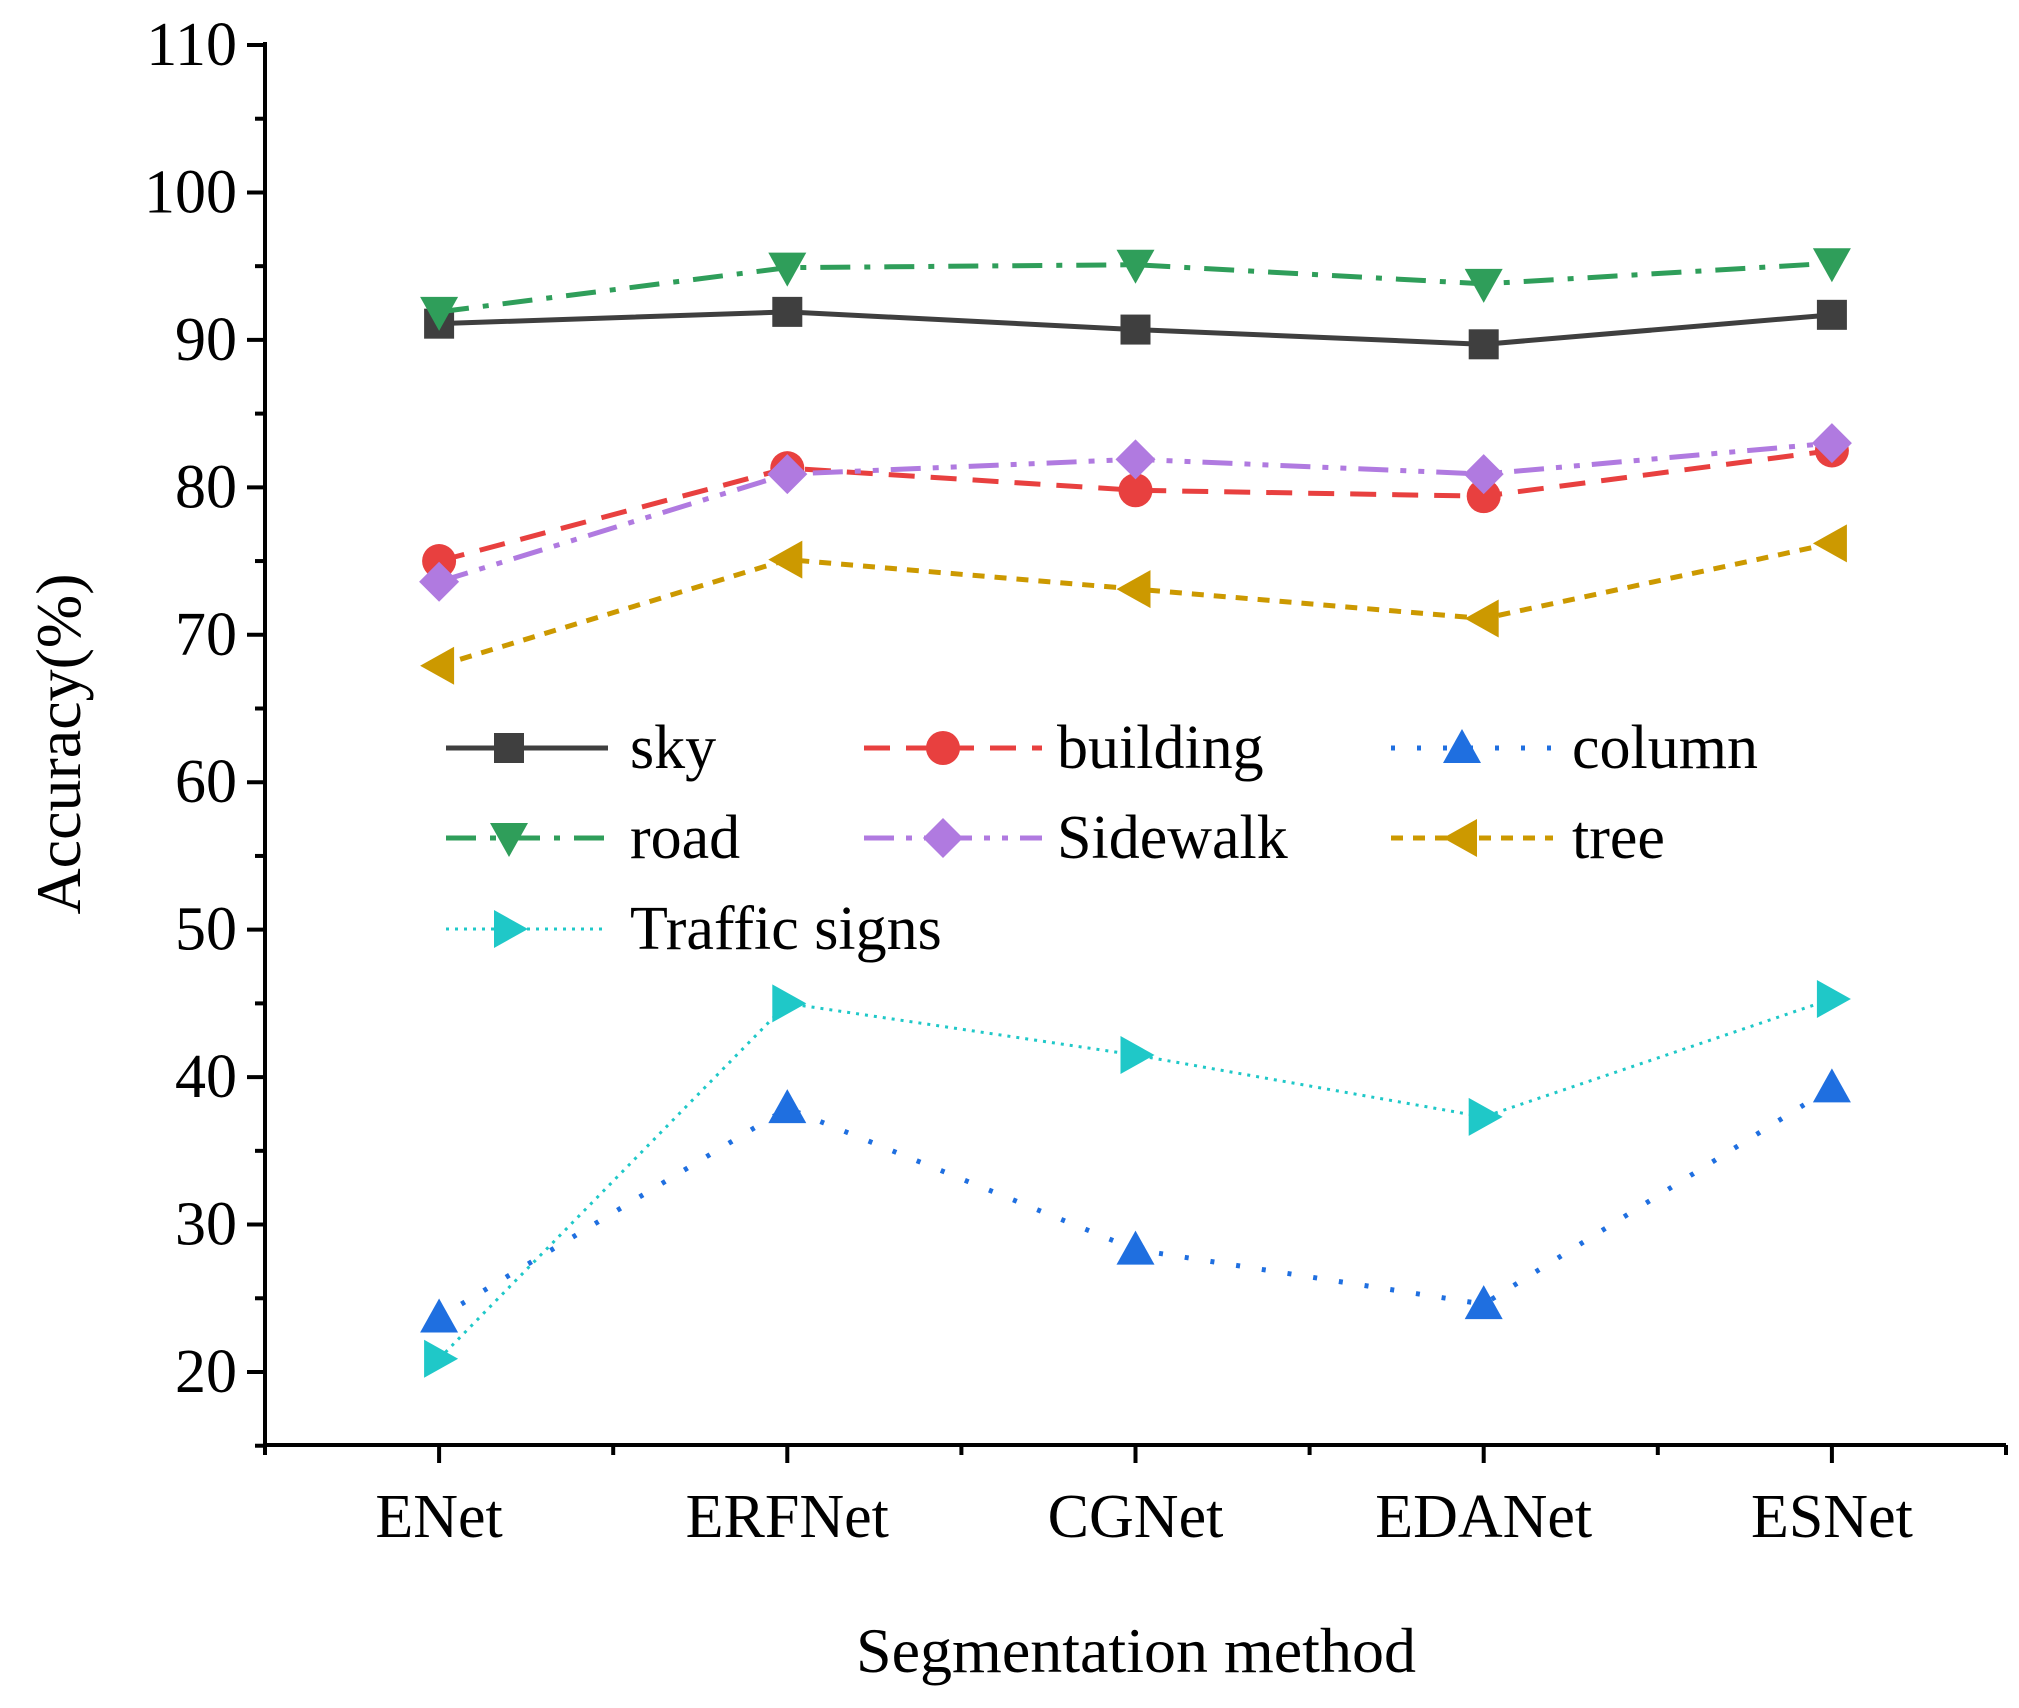 The image size is (2019, 1708). Describe the element at coordinates (593, 838) in the screenshot. I see `legend-item: road` at that location.